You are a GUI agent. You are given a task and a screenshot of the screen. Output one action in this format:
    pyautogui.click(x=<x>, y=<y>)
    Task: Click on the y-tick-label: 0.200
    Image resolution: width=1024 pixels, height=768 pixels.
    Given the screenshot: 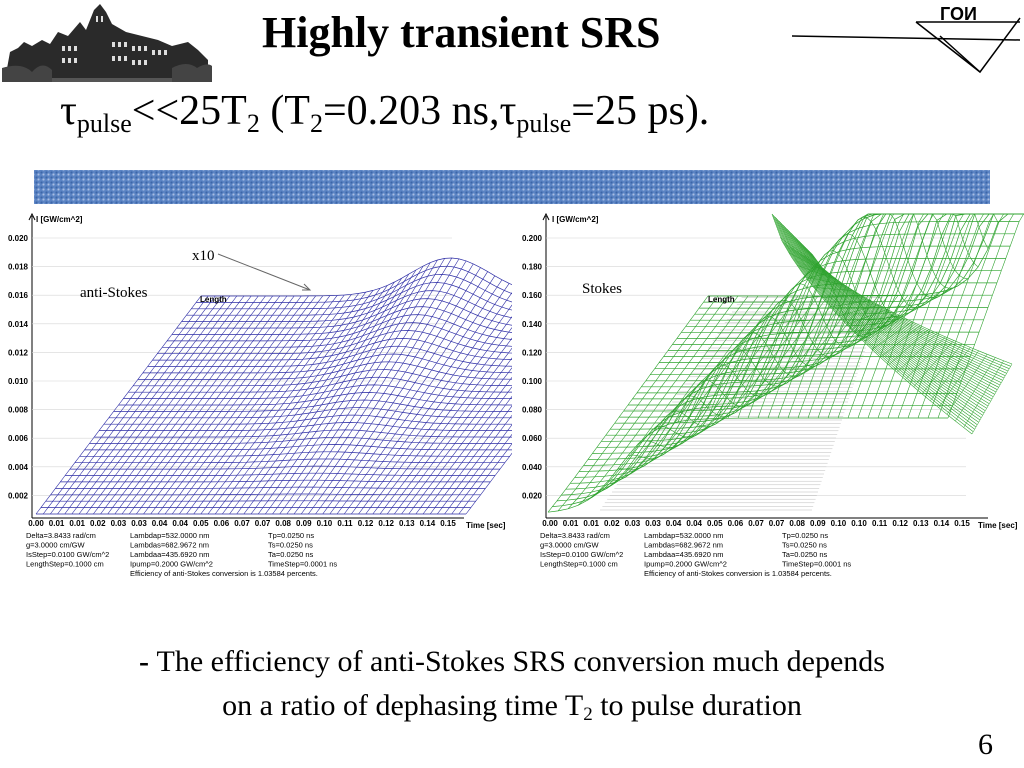 What is the action you would take?
    pyautogui.click(x=532, y=238)
    